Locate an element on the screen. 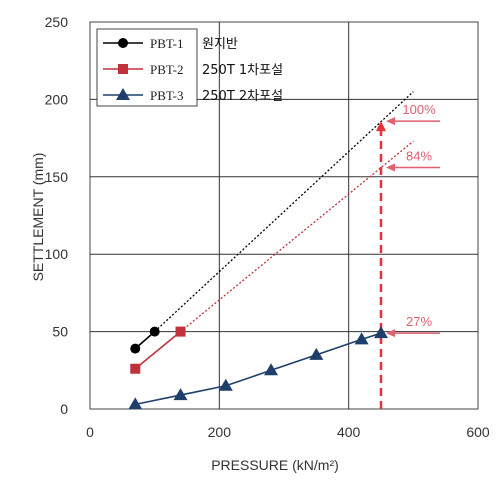 The width and height of the screenshot is (500, 483). legend-entry-3: PBT-3 250T 2차포설 is located at coordinates (193, 96).